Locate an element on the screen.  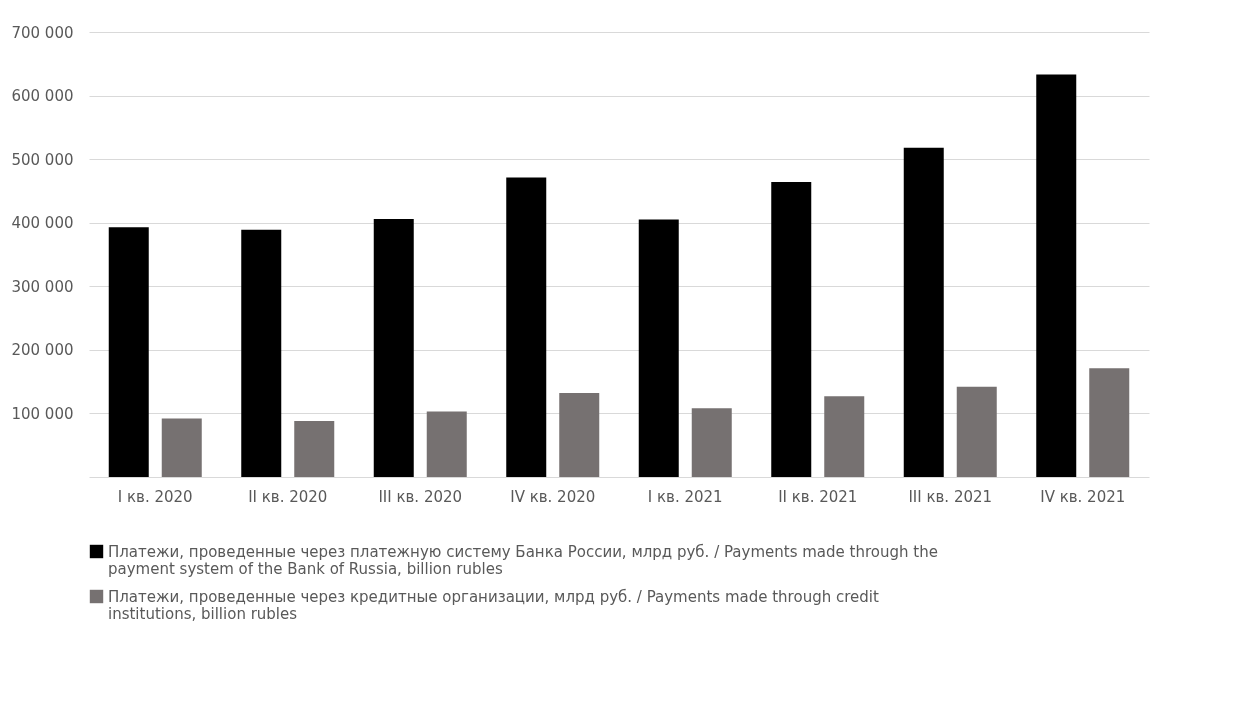
x-tick-label: I кв. 2020 is located at coordinates (155, 496).